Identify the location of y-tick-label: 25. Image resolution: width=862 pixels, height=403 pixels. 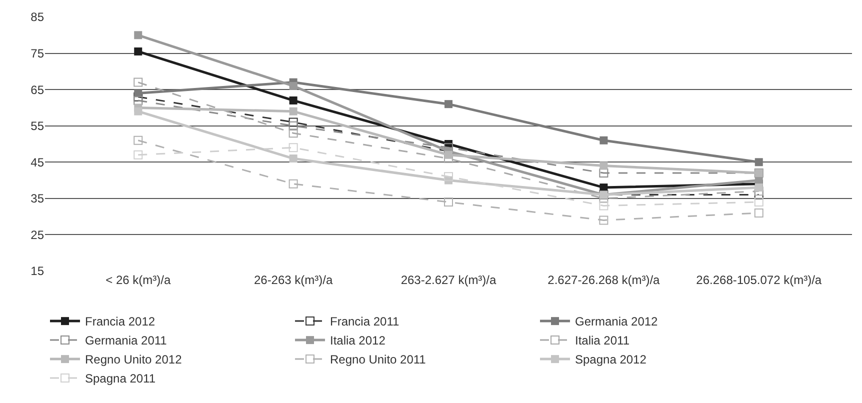
(37, 235).